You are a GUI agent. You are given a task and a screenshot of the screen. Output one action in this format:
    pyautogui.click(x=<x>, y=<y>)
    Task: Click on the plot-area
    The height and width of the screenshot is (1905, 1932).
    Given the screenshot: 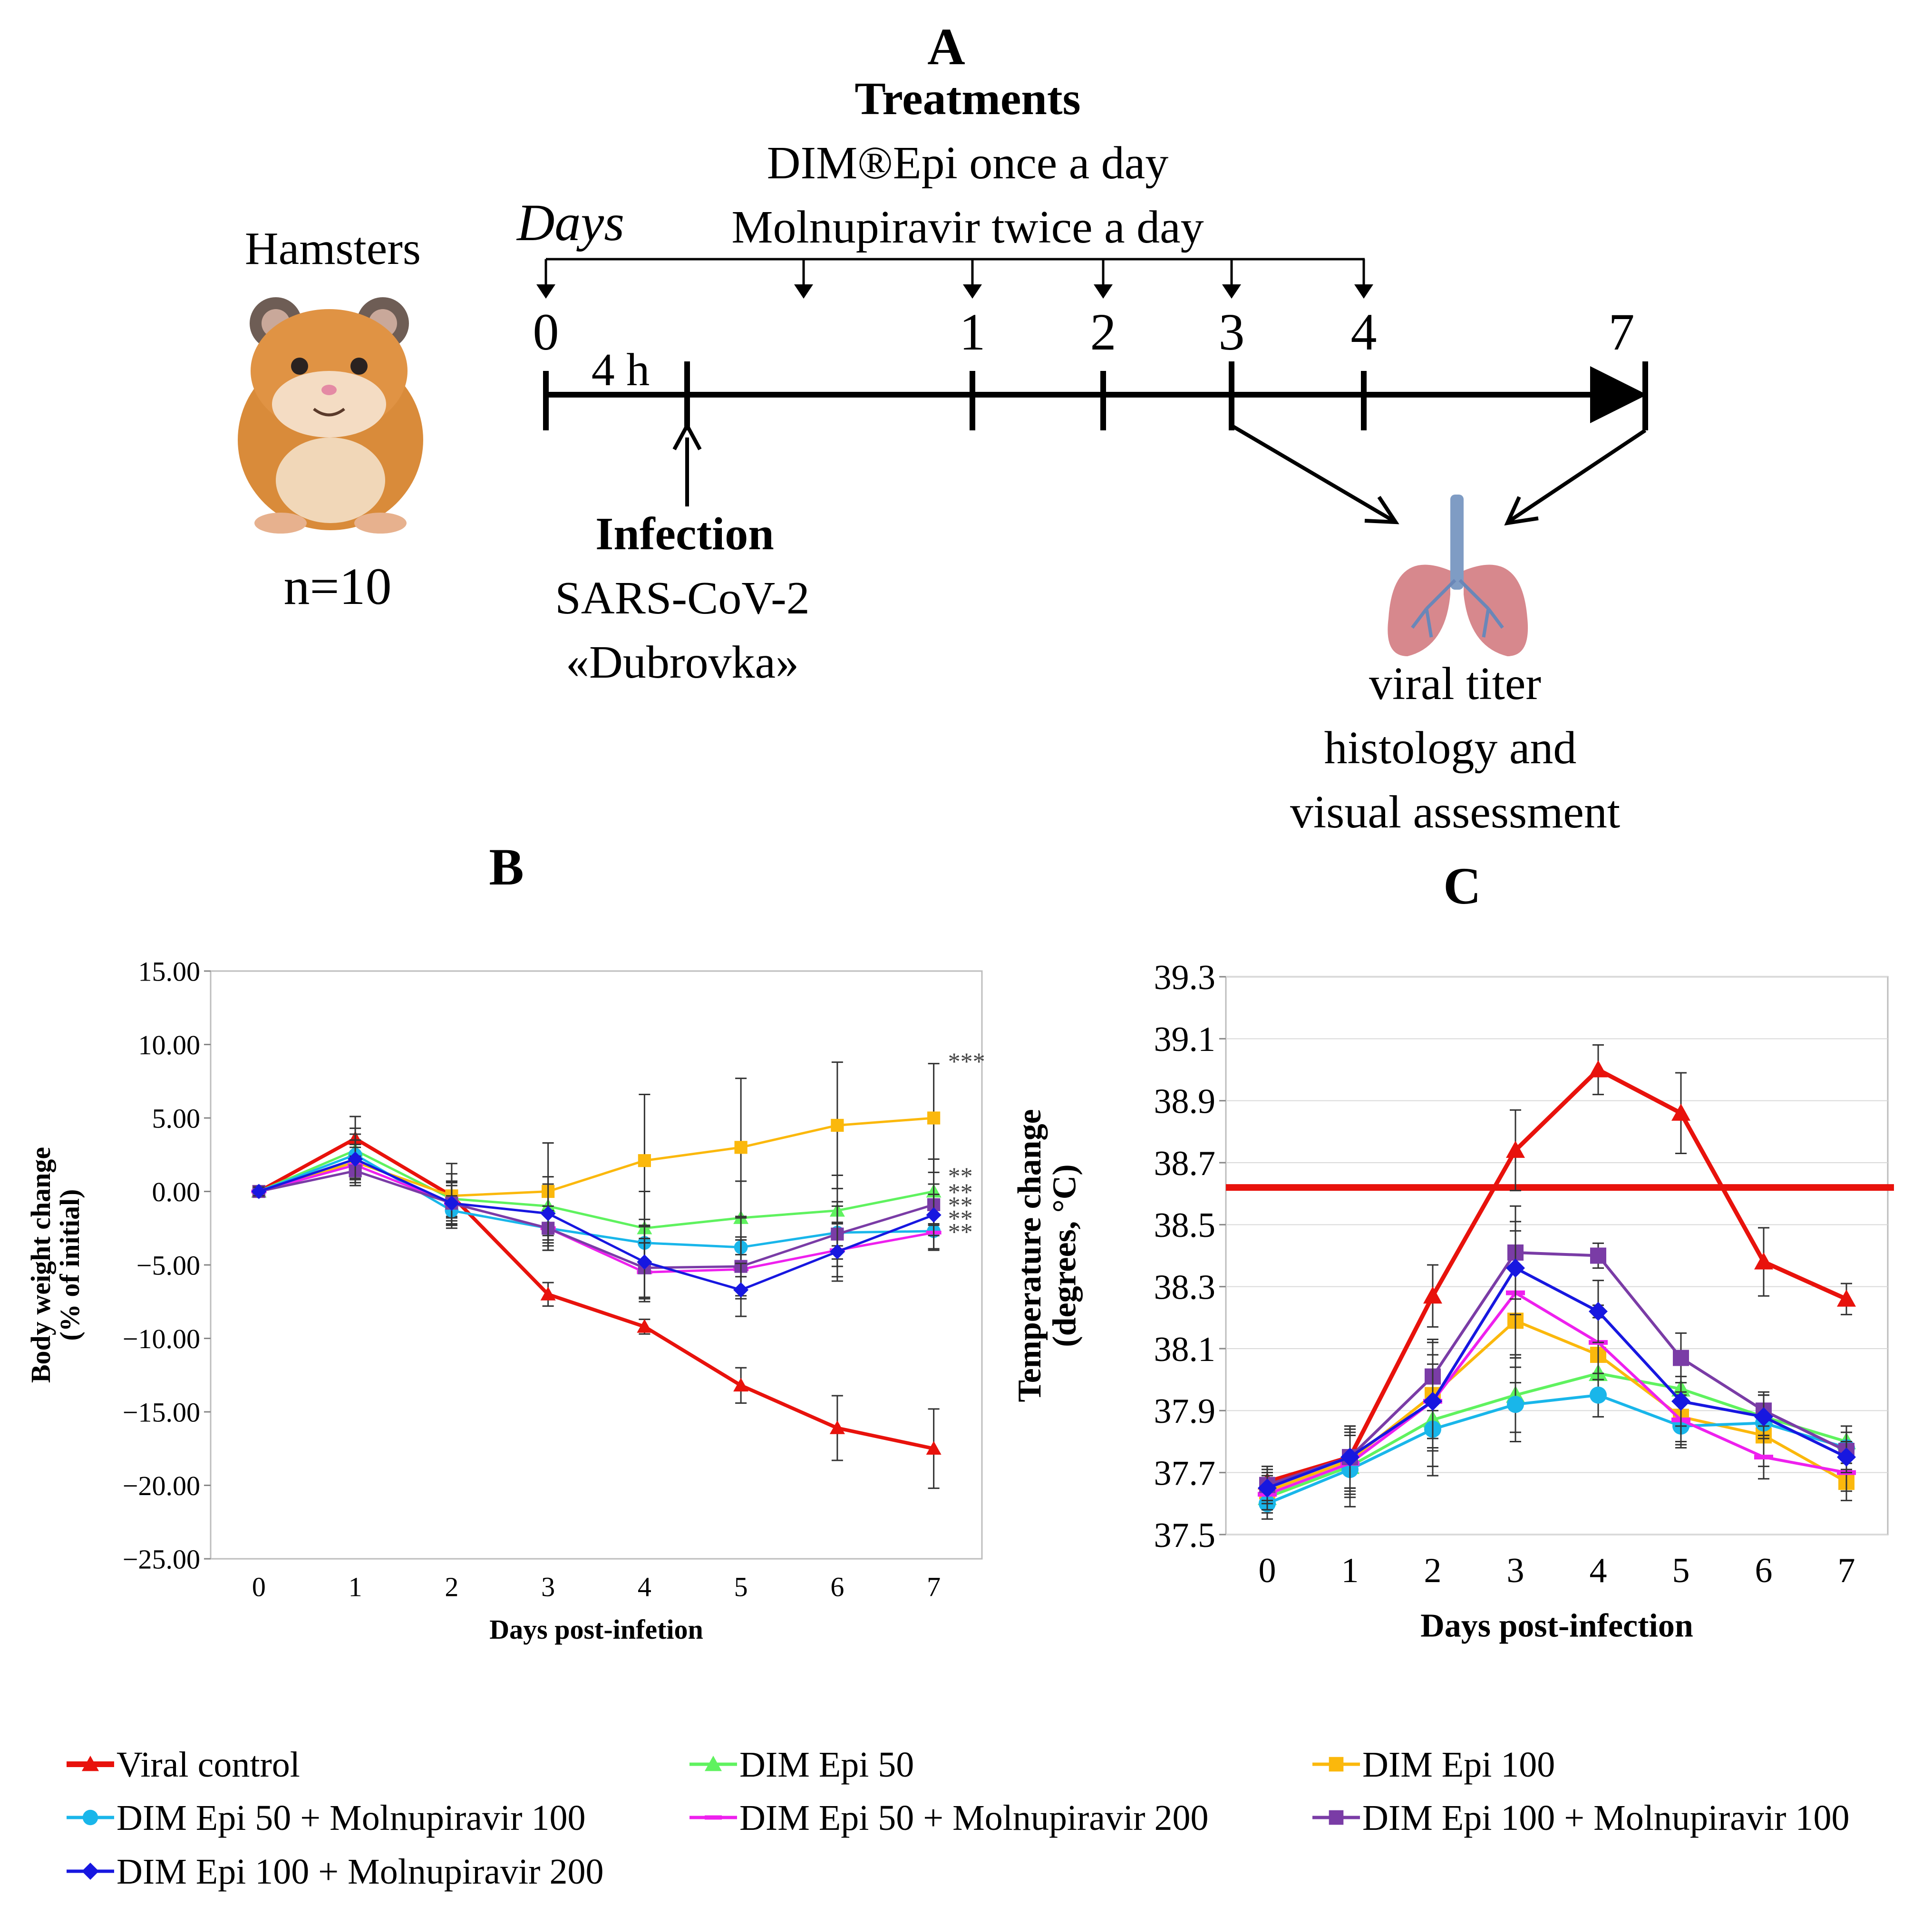 What is the action you would take?
    pyautogui.click(x=596, y=1265)
    